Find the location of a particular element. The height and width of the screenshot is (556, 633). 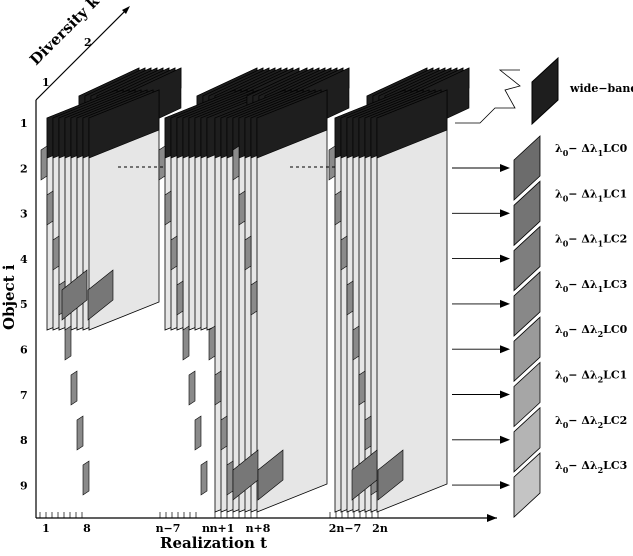

realization-tick-label: 1 is located at coordinates (46, 528).